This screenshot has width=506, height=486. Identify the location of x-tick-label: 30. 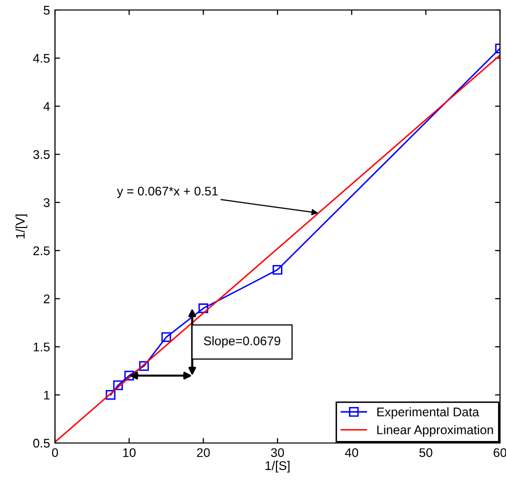
(277, 453).